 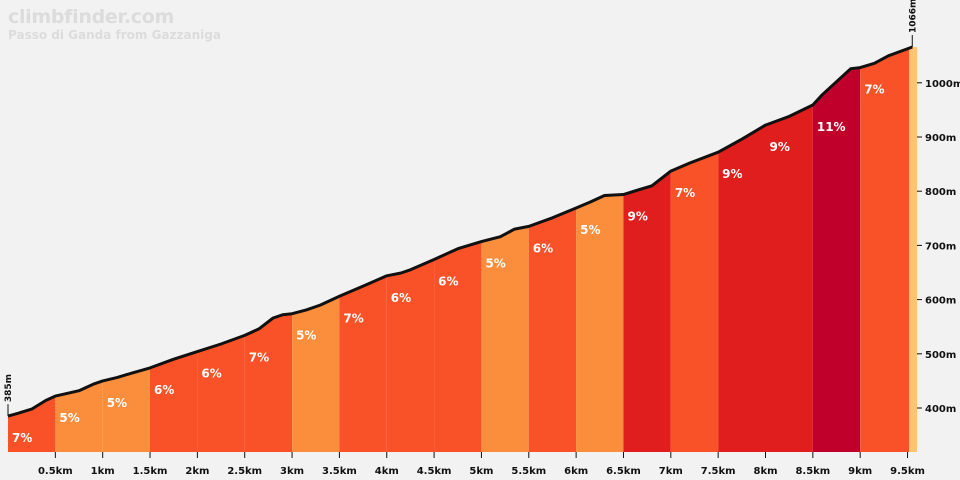 What do you see at coordinates (164, 390) in the screenshot?
I see `gradient-label-4: 6%` at bounding box center [164, 390].